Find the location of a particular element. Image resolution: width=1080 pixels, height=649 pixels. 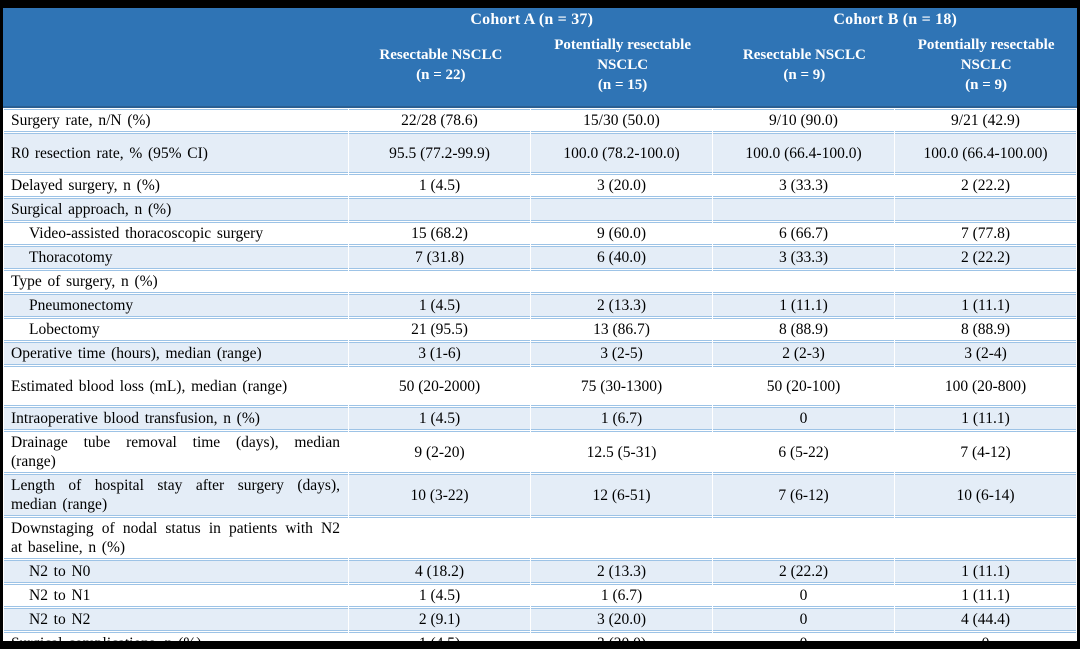

cell-value: 1 (6.7) is located at coordinates (621, 418).